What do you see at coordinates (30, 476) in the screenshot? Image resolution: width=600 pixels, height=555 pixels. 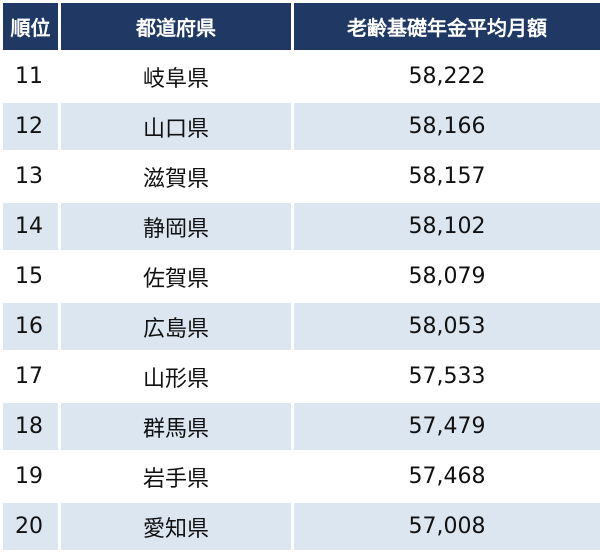 I see `rank-cell: 19` at bounding box center [30, 476].